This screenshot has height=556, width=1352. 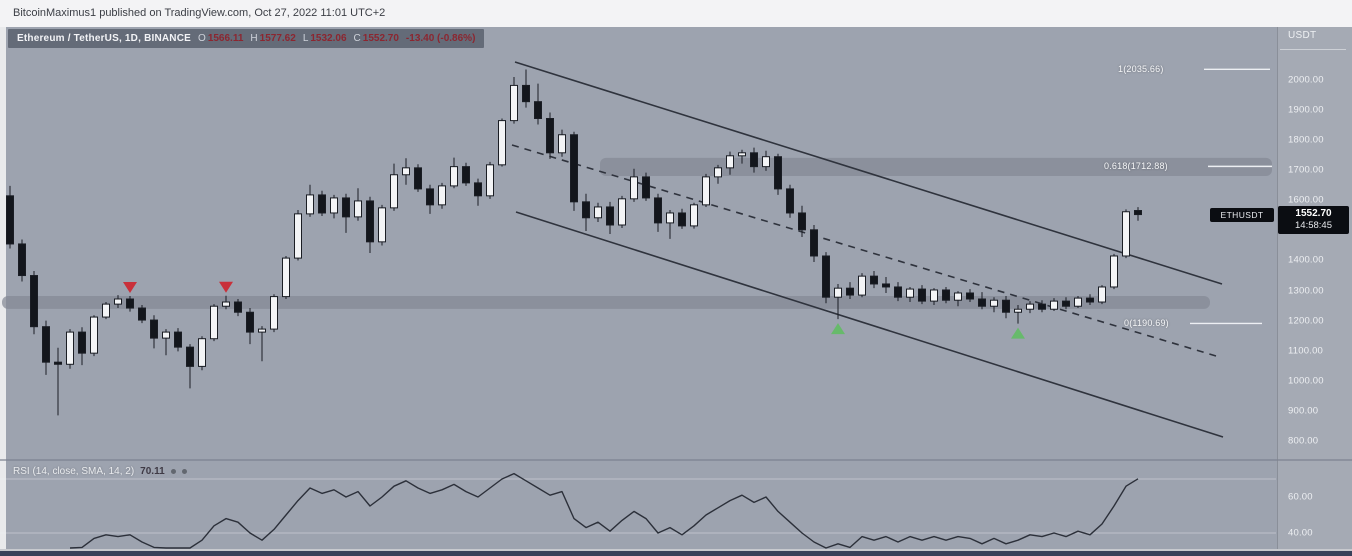 I want to click on fib-level-label: 1(2035.66), so click(x=1141, y=69).